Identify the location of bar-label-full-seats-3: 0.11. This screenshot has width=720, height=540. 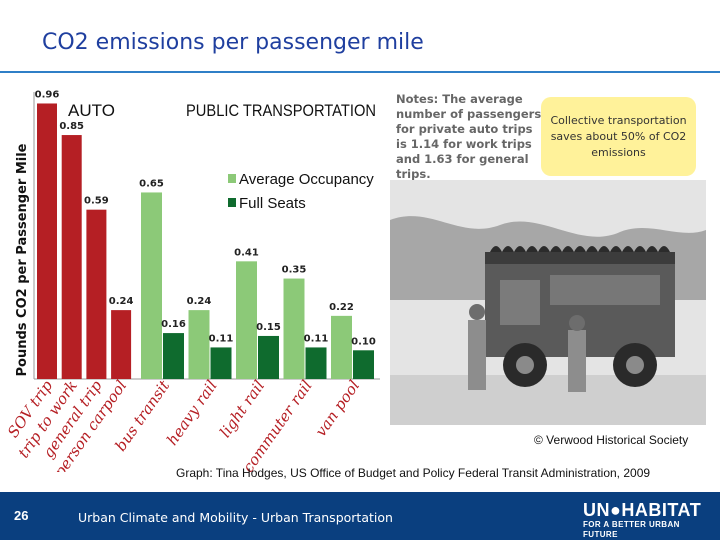
(316, 338).